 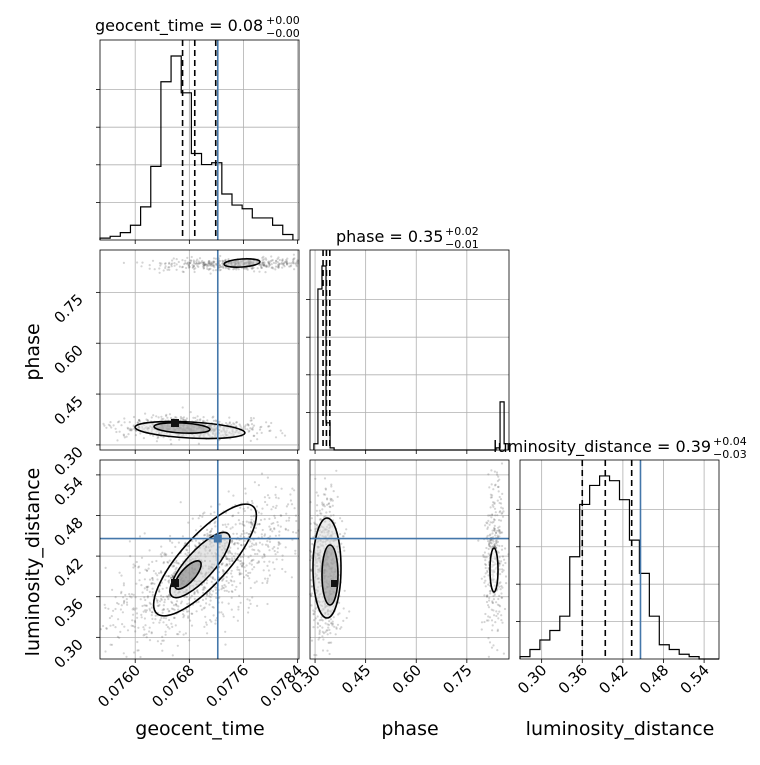 I want to click on x-axis-label-phase: phase, so click(x=409, y=729).